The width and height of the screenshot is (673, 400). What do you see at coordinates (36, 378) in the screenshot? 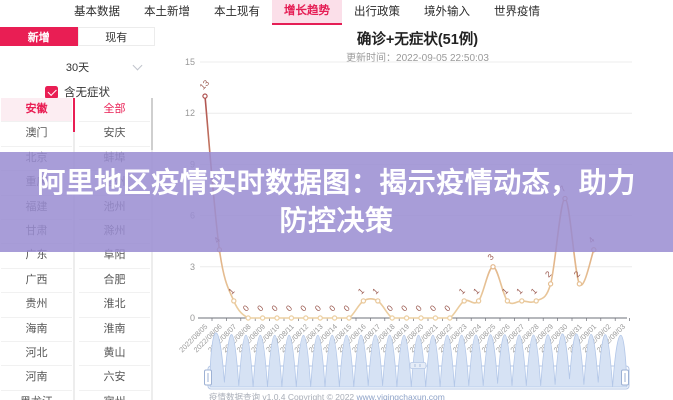
I see `province-item: 河南` at bounding box center [36, 378].